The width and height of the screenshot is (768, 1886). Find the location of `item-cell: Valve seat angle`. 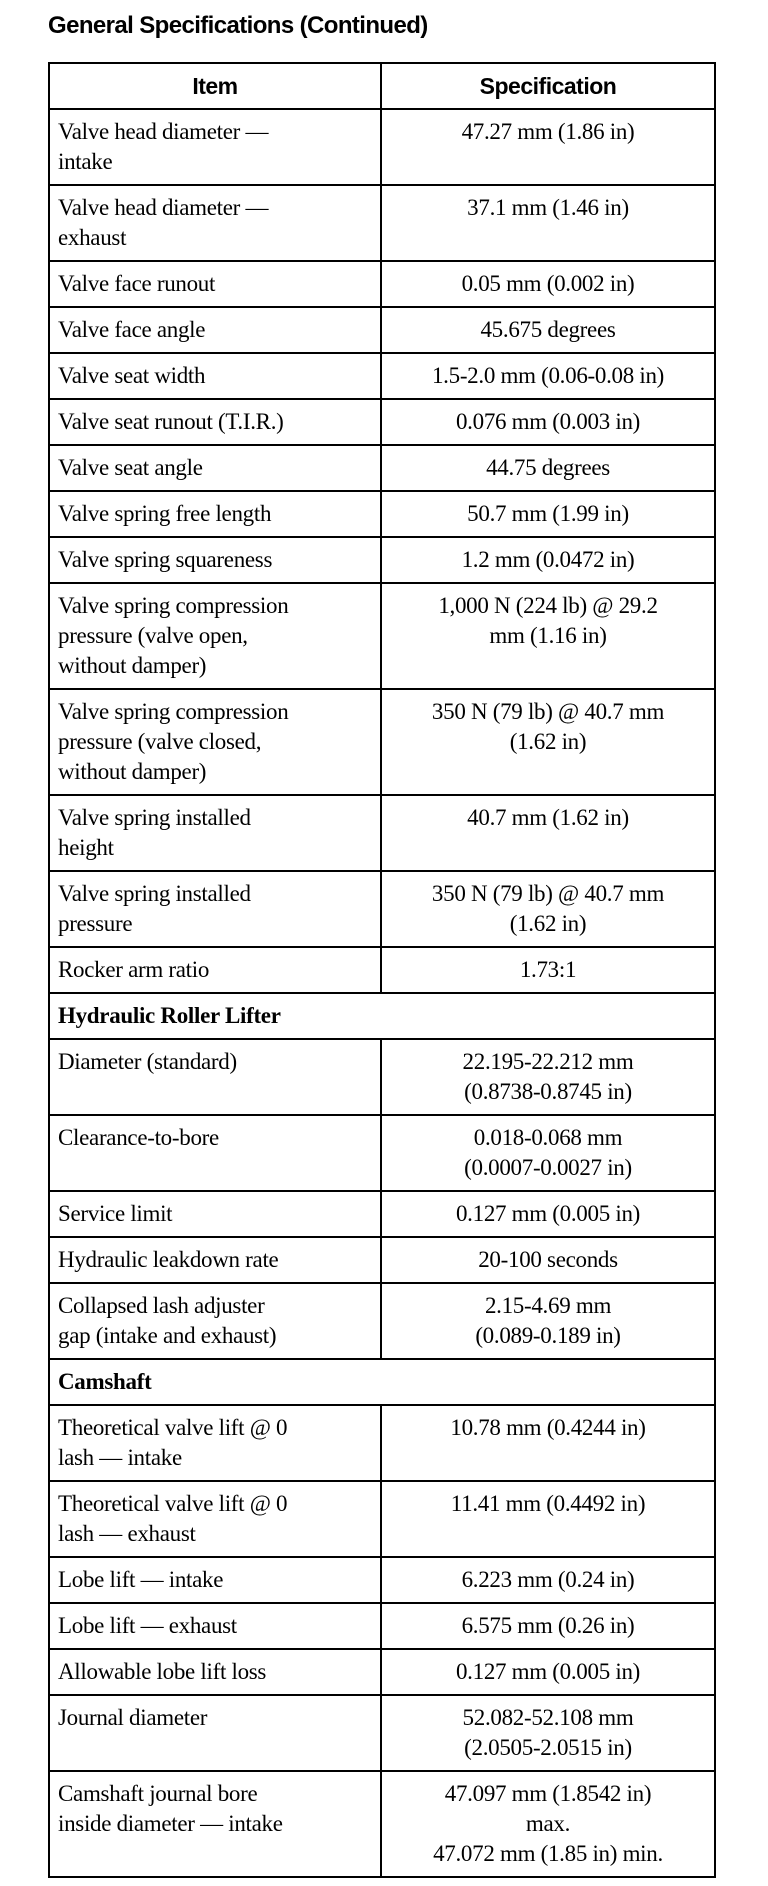

item-cell: Valve seat angle is located at coordinates (215, 468).